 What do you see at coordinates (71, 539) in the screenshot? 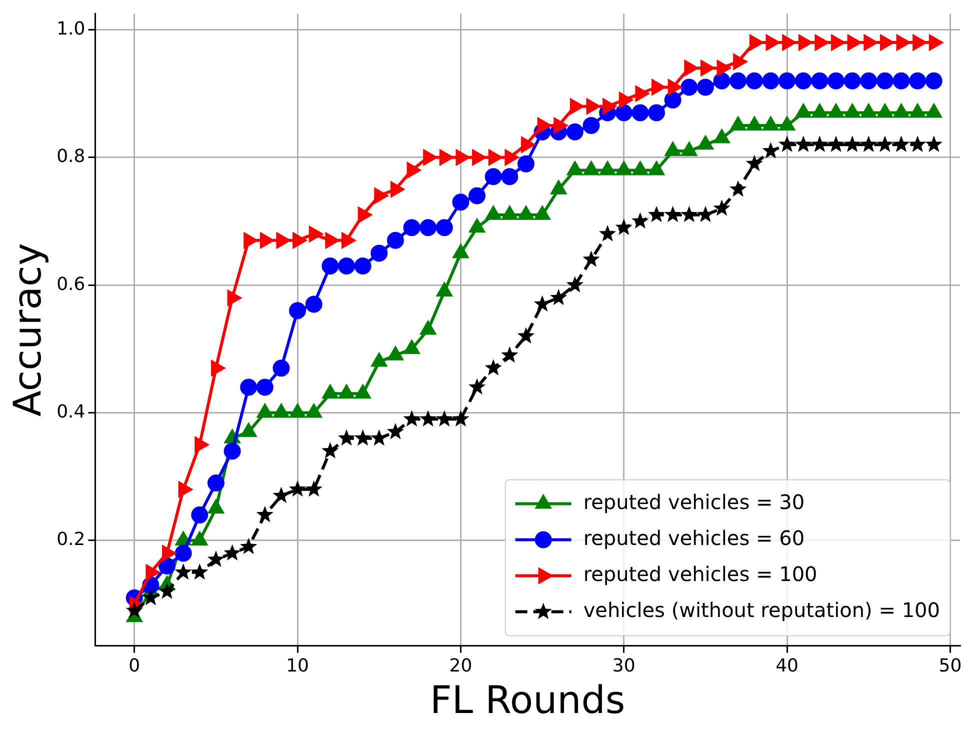
I see `y-tick-label: 0.2` at bounding box center [71, 539].